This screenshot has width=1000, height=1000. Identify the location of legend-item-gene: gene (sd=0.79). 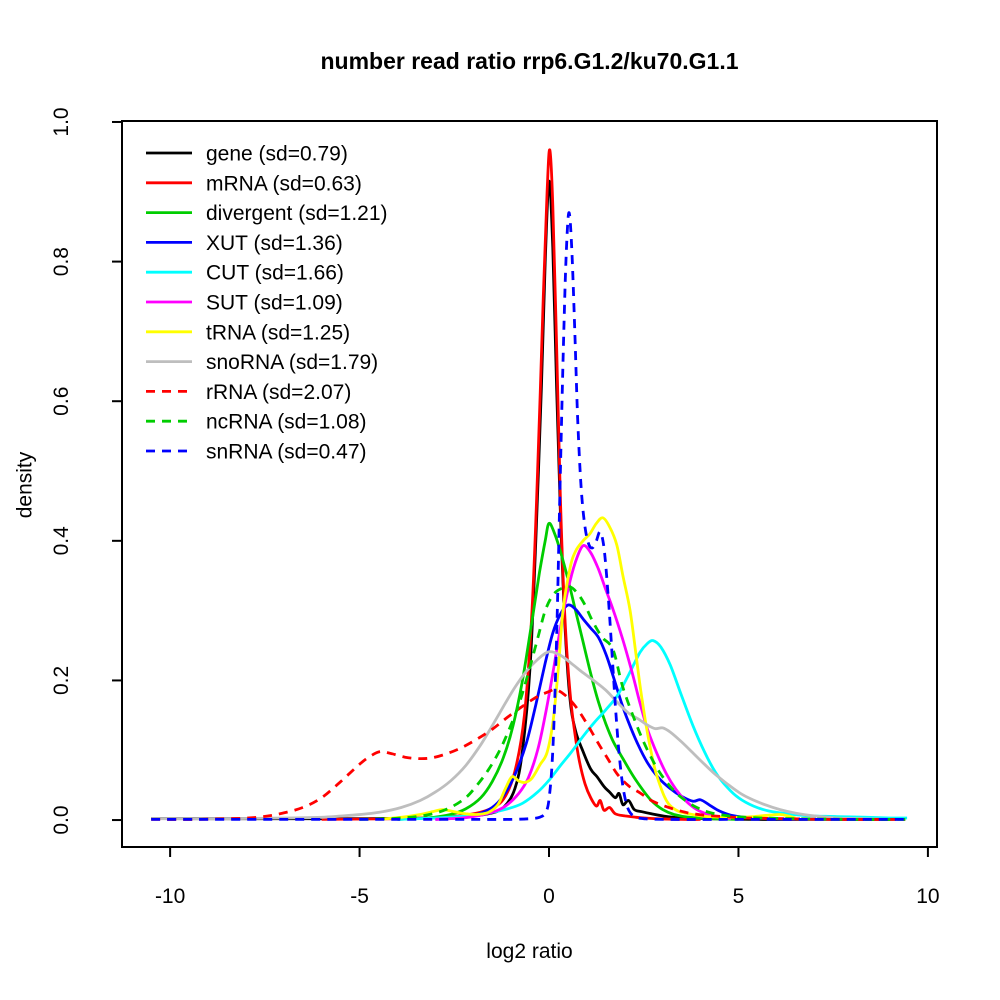
(247, 154).